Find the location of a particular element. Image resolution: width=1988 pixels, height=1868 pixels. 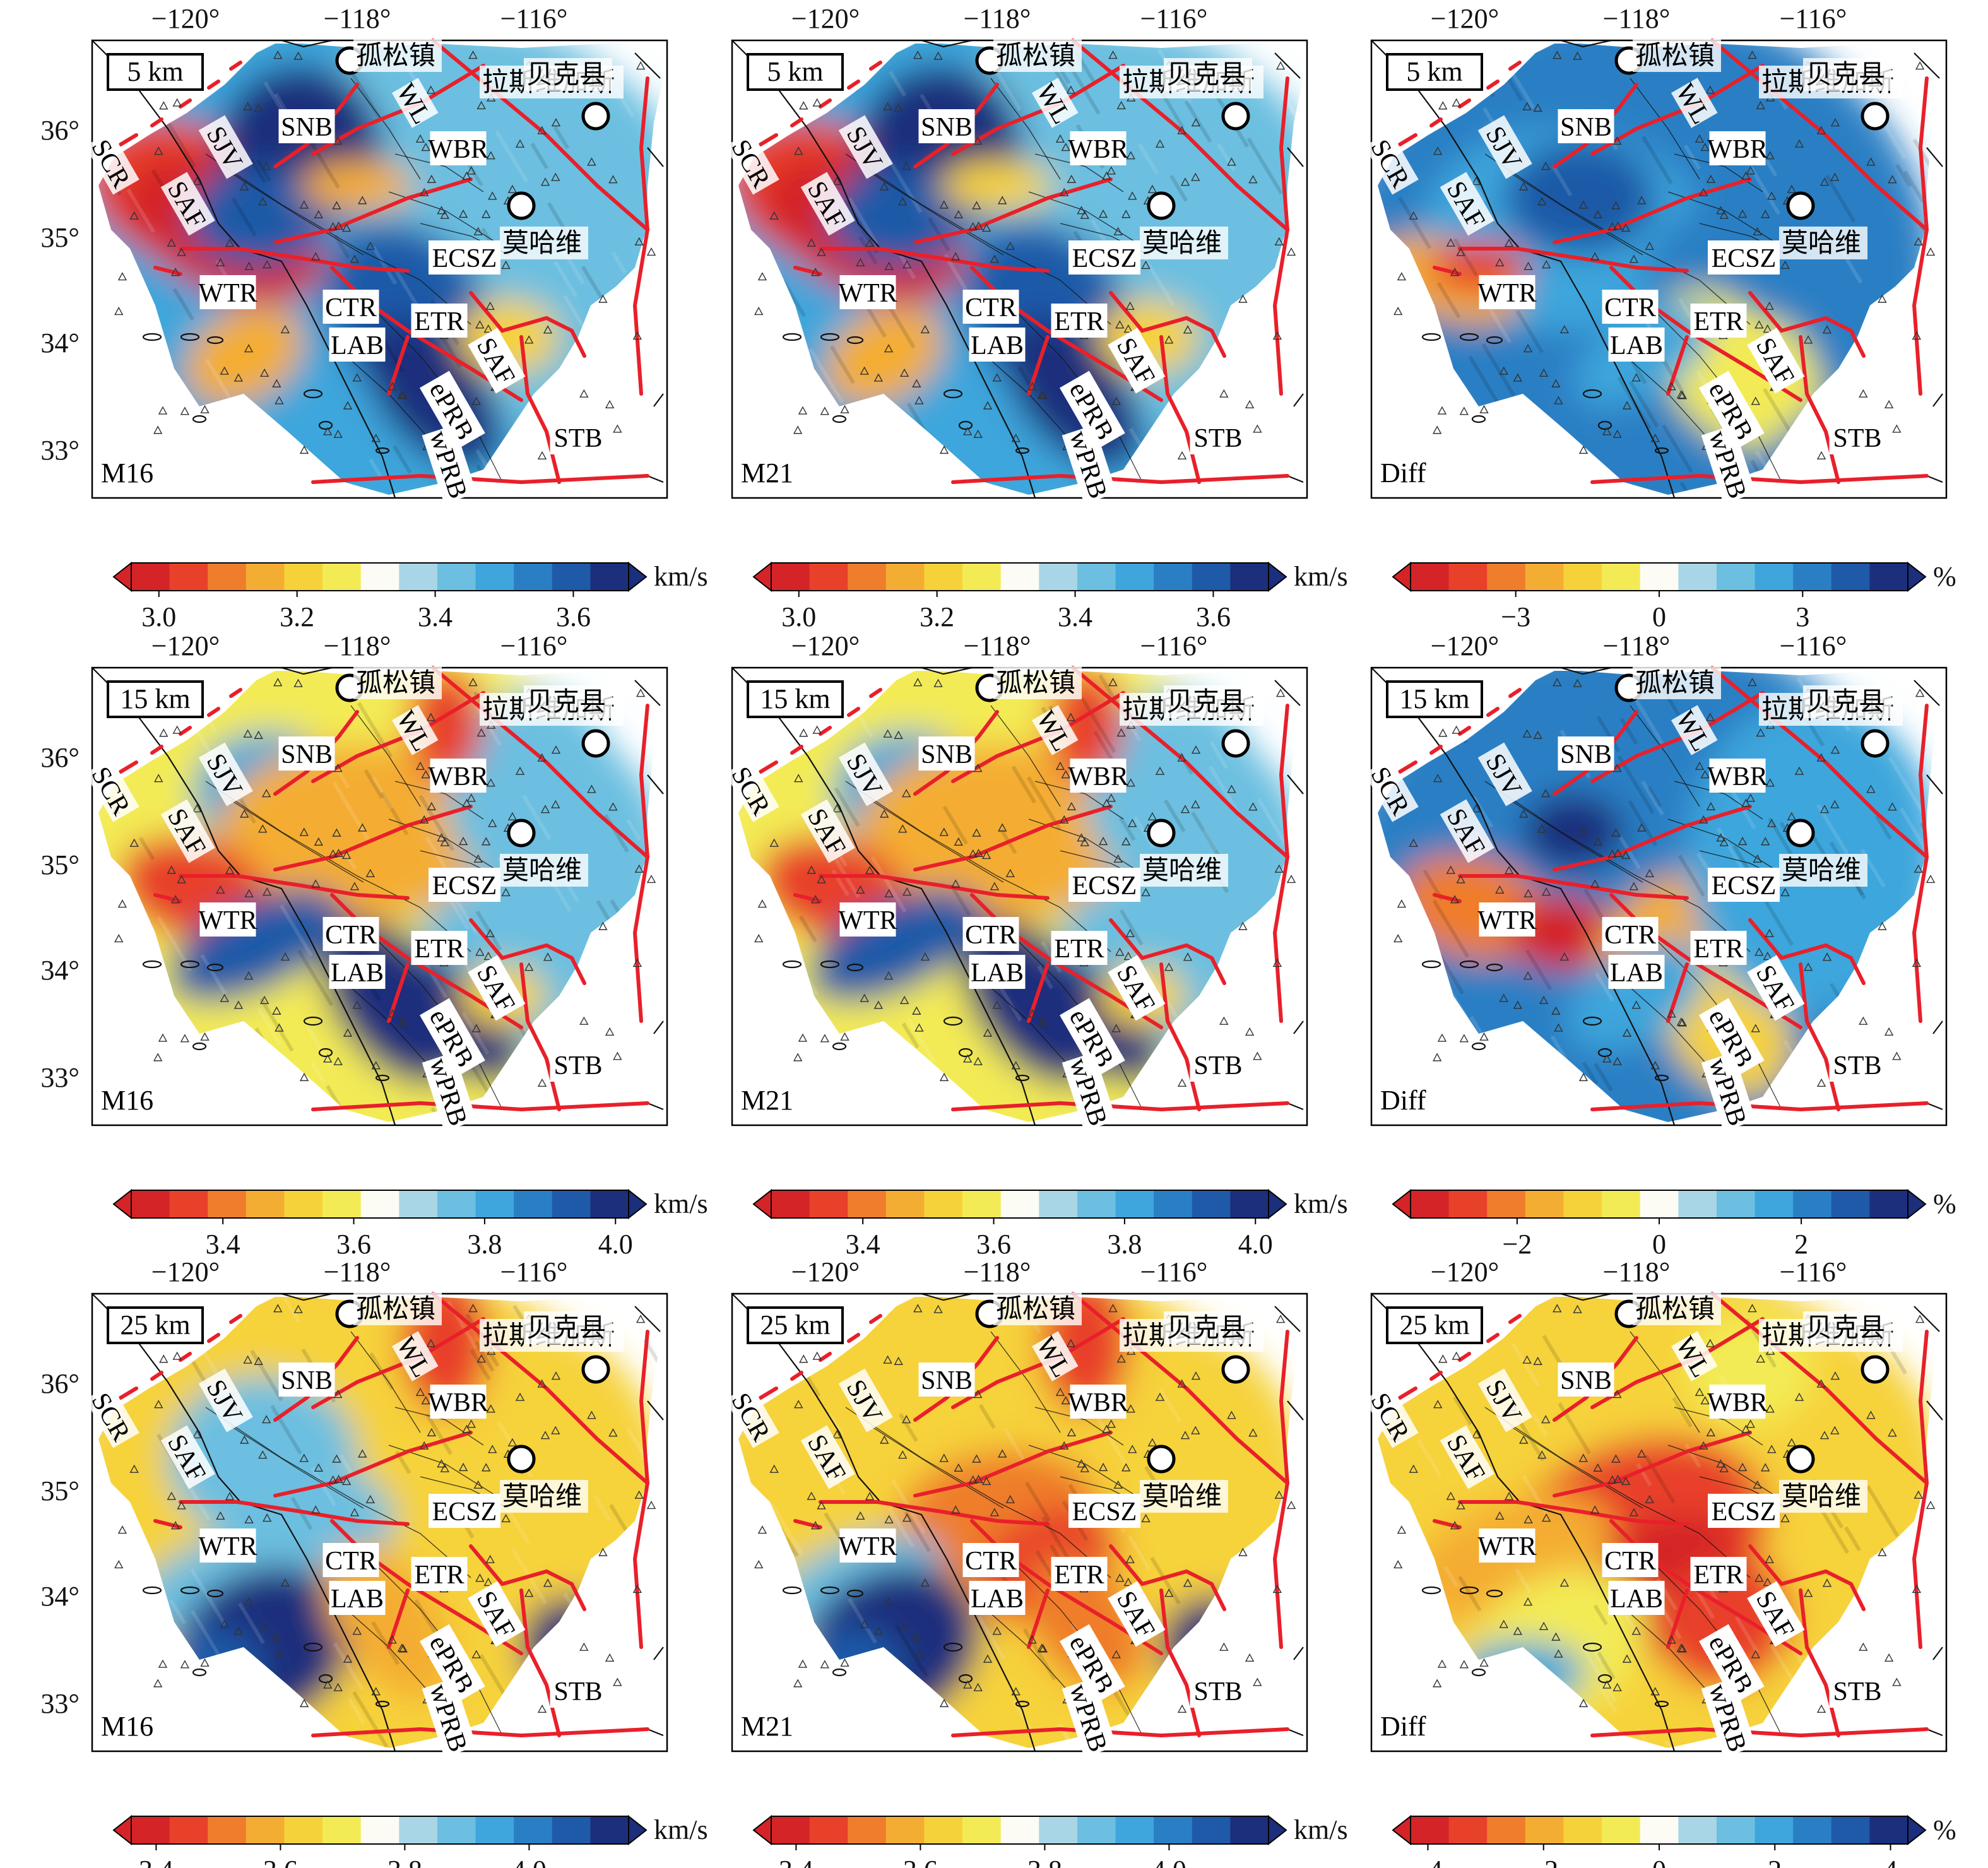

region-label: CTR is located at coordinates (350, 934).